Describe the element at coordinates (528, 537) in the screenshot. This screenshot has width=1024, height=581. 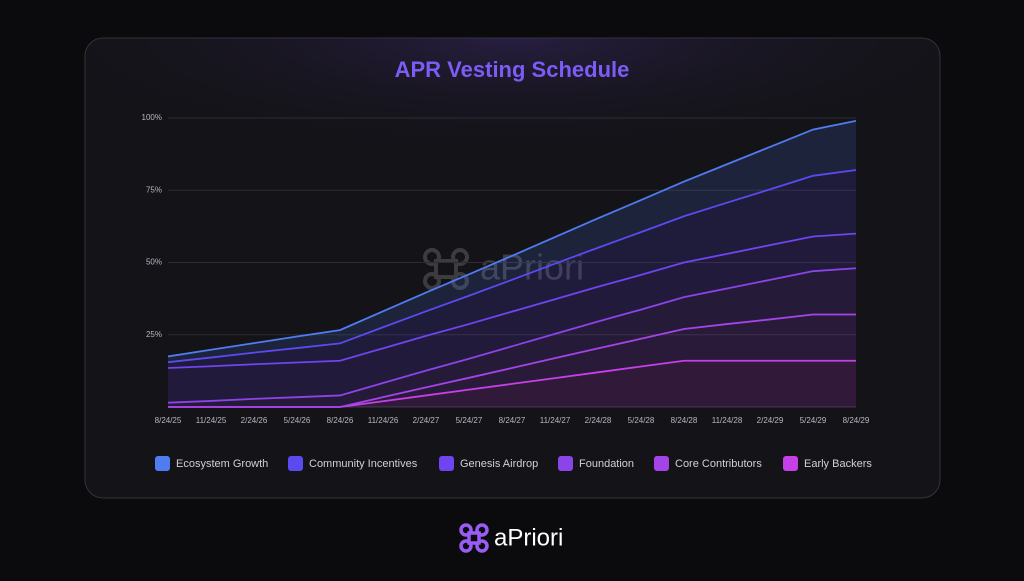
I see `footer-brand: aPriori` at that location.